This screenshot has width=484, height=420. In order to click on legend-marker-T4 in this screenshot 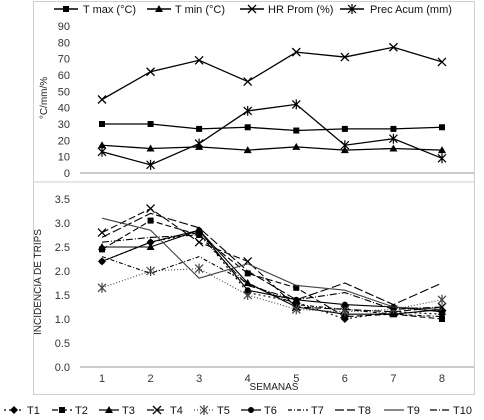, I will do `click(157, 410)`.